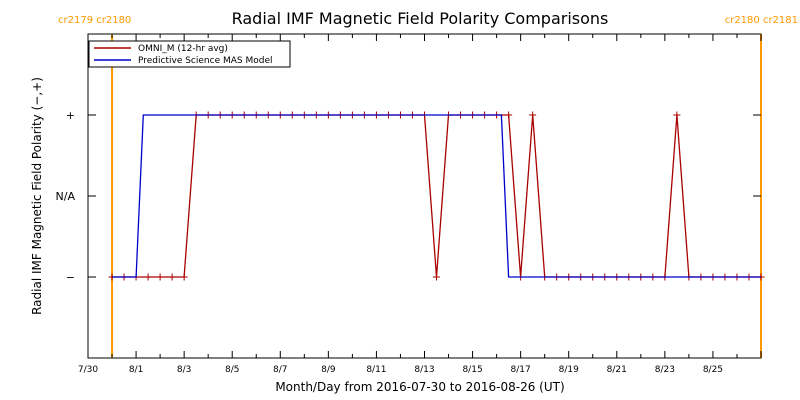 The height and width of the screenshot is (400, 800). I want to click on x-tick-label: 8/23, so click(665, 370).